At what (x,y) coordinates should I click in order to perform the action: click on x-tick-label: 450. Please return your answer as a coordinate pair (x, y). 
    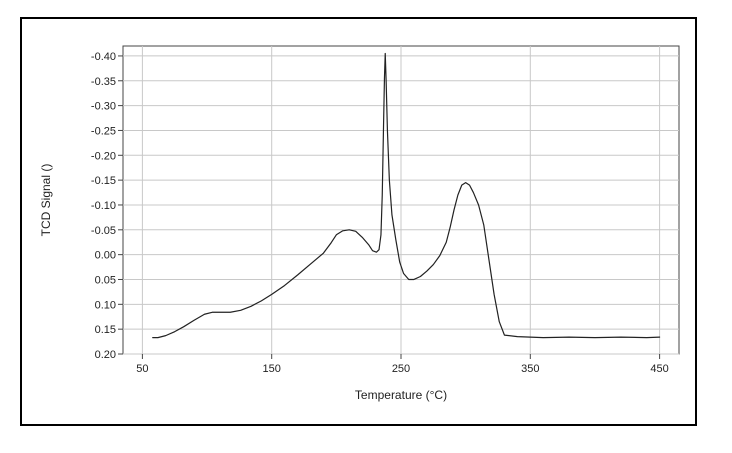
    Looking at the image, I should click on (659, 369).